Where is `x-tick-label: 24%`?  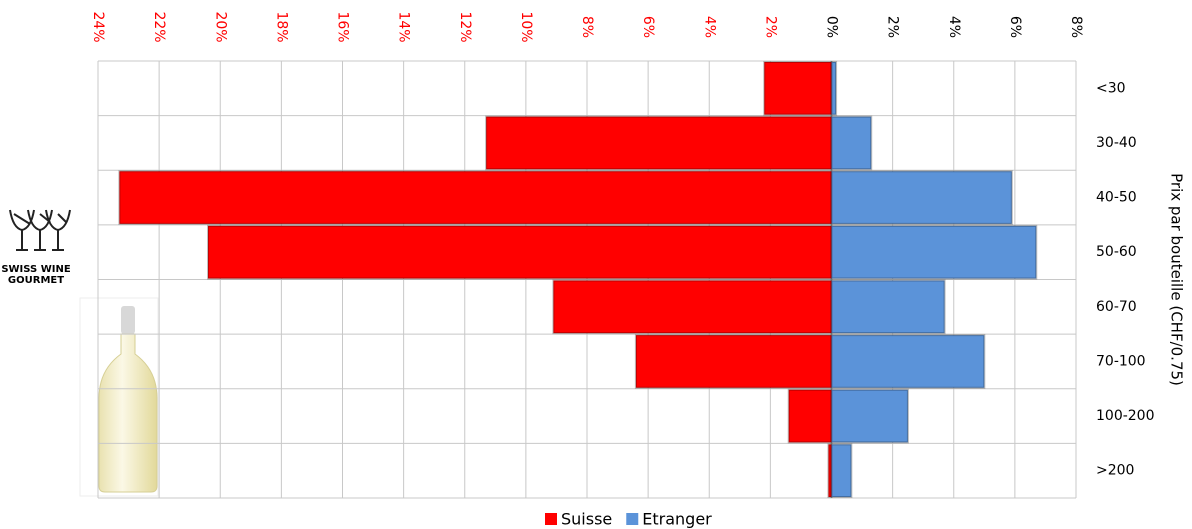
x-tick-label: 24% is located at coordinates (98, 26).